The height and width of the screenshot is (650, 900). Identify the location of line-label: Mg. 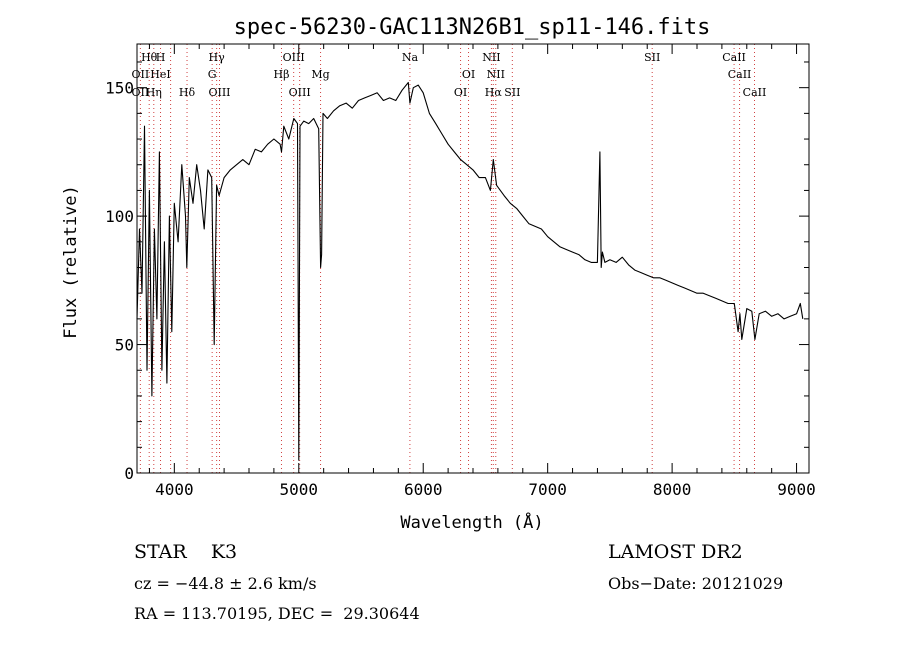
(320, 74).